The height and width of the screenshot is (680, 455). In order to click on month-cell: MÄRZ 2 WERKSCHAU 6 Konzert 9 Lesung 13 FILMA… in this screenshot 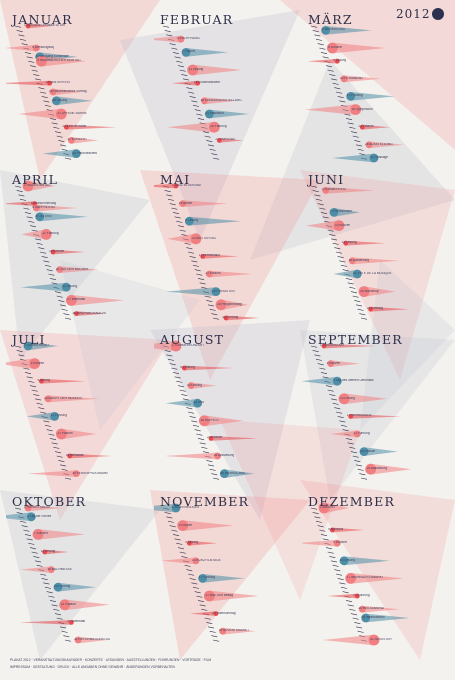, I will do `click(376, 90)`.